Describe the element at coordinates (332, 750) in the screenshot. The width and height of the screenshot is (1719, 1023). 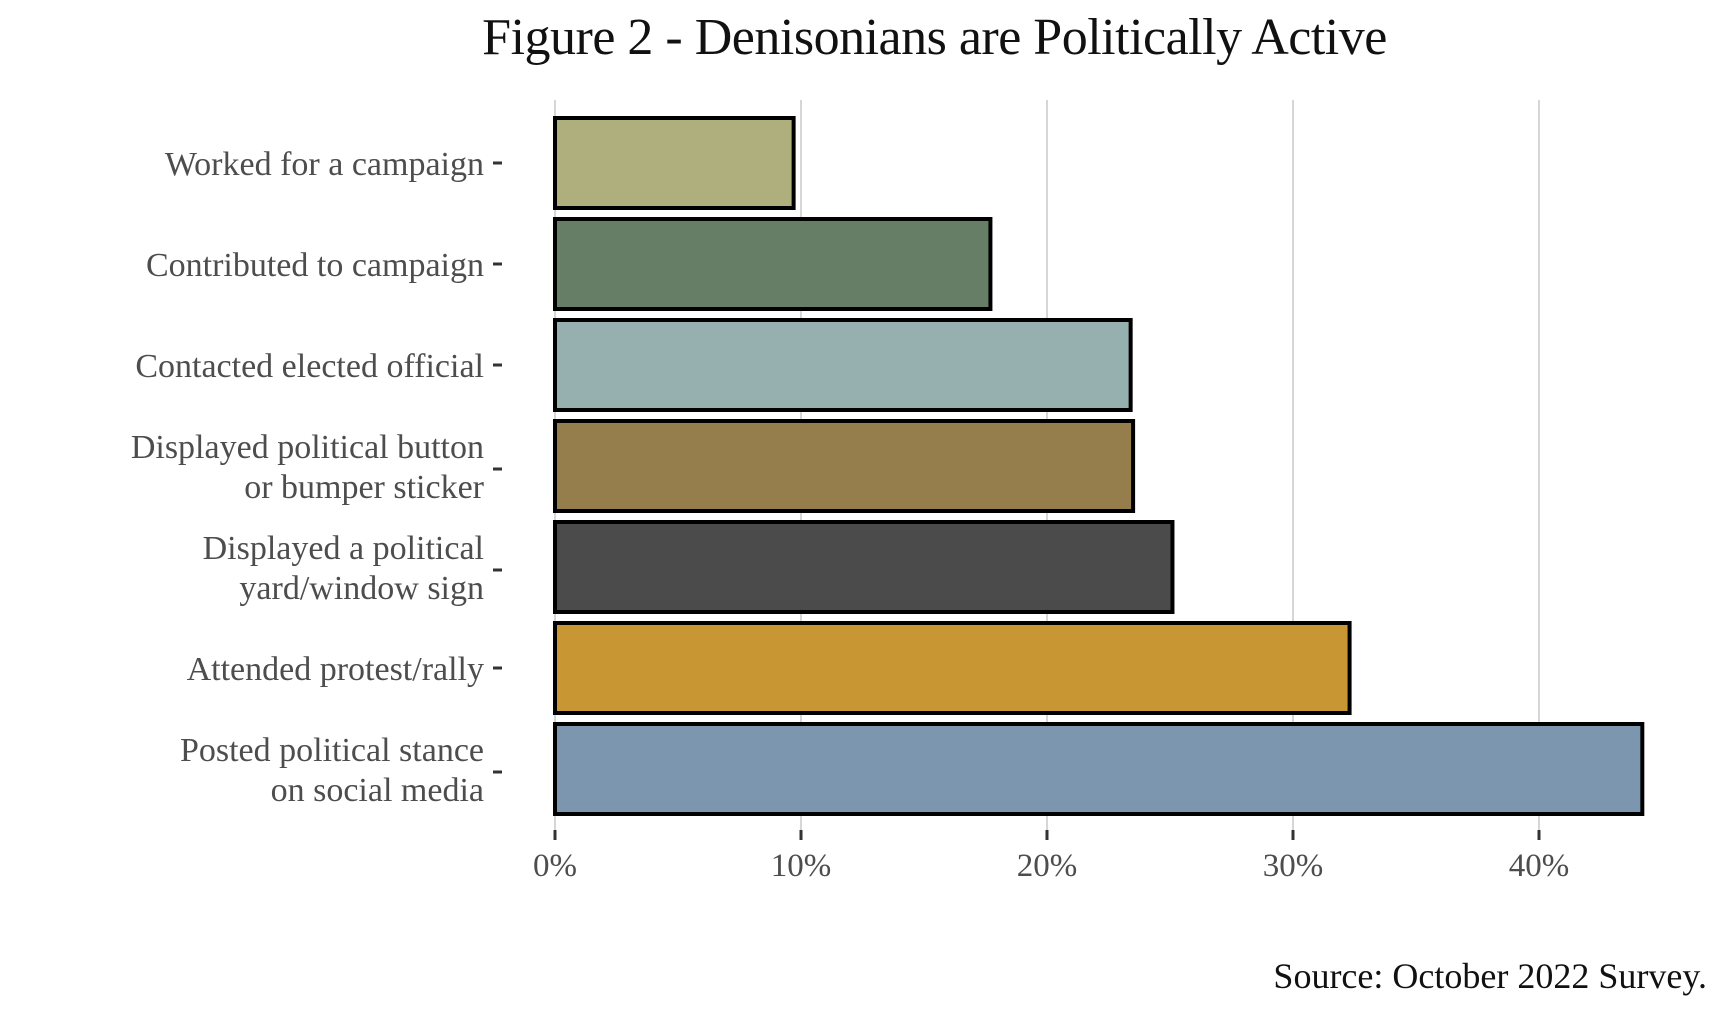
I see `y-tick-label: Posted political stance` at that location.